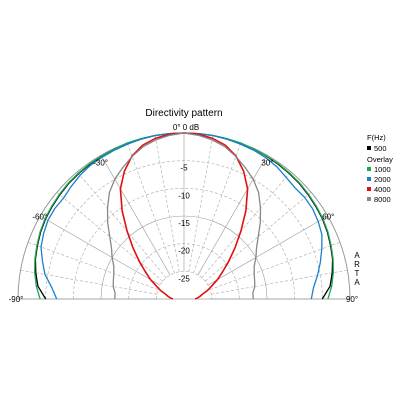 The width and height of the screenshot is (400, 400). What do you see at coordinates (184, 195) in the screenshot?
I see `radial-tick-label: -10` at bounding box center [184, 195].